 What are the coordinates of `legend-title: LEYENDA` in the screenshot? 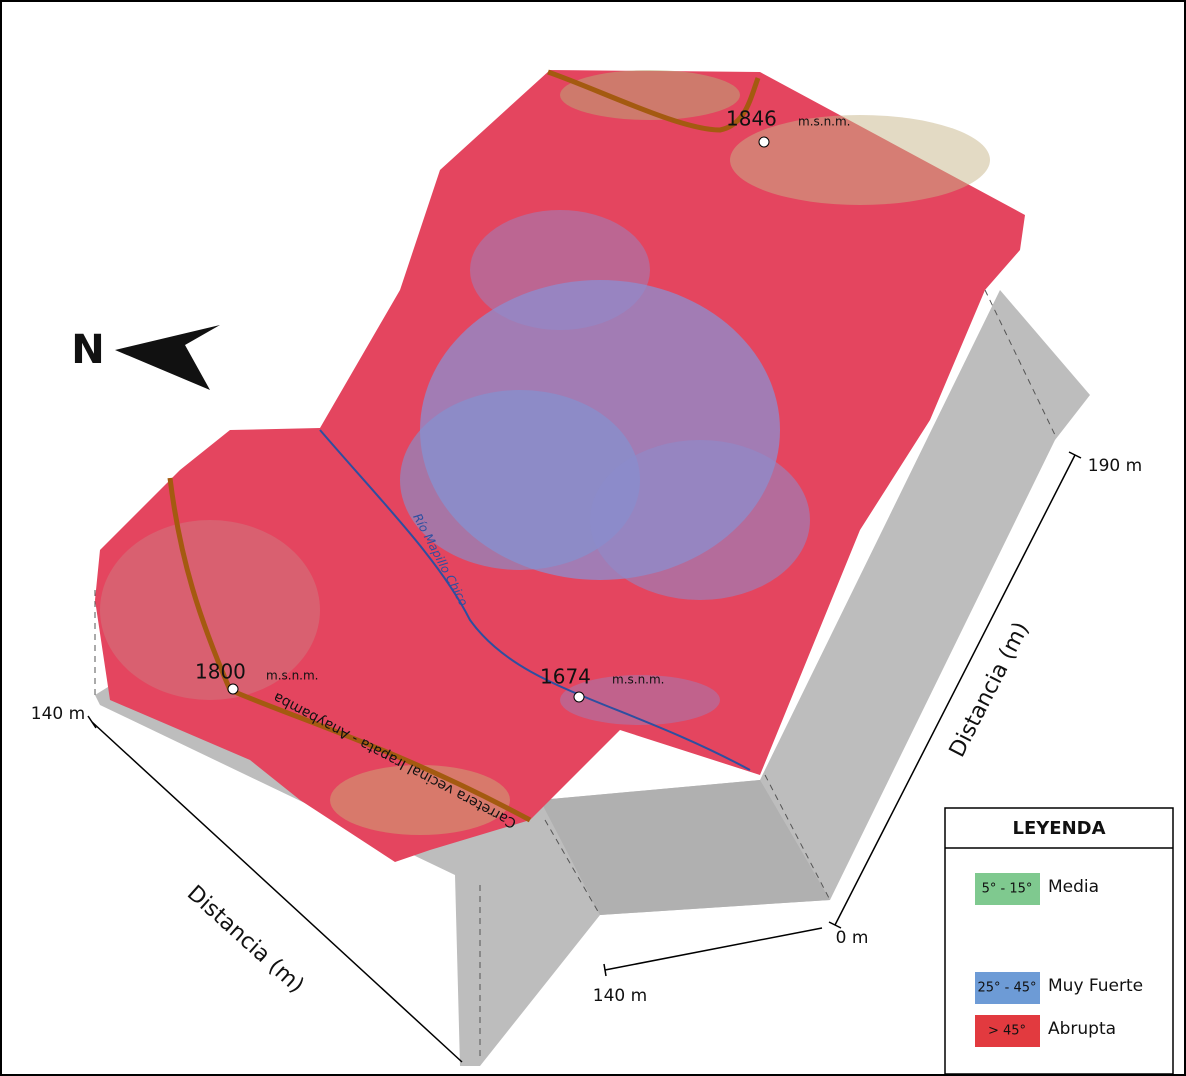 It's located at (1058, 828).